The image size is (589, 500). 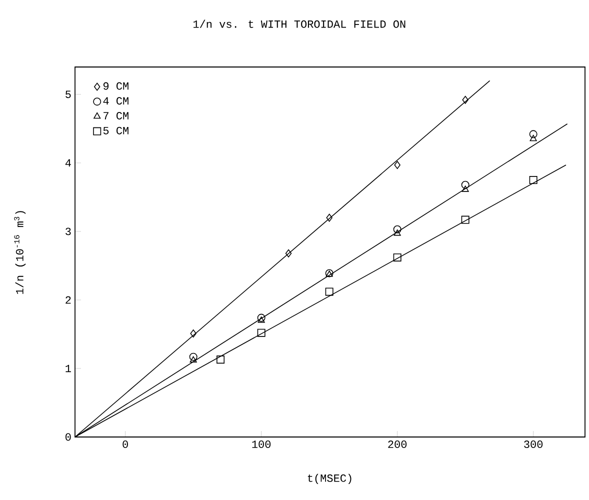 I want to click on legend-label: 7 CM, so click(x=116, y=116).